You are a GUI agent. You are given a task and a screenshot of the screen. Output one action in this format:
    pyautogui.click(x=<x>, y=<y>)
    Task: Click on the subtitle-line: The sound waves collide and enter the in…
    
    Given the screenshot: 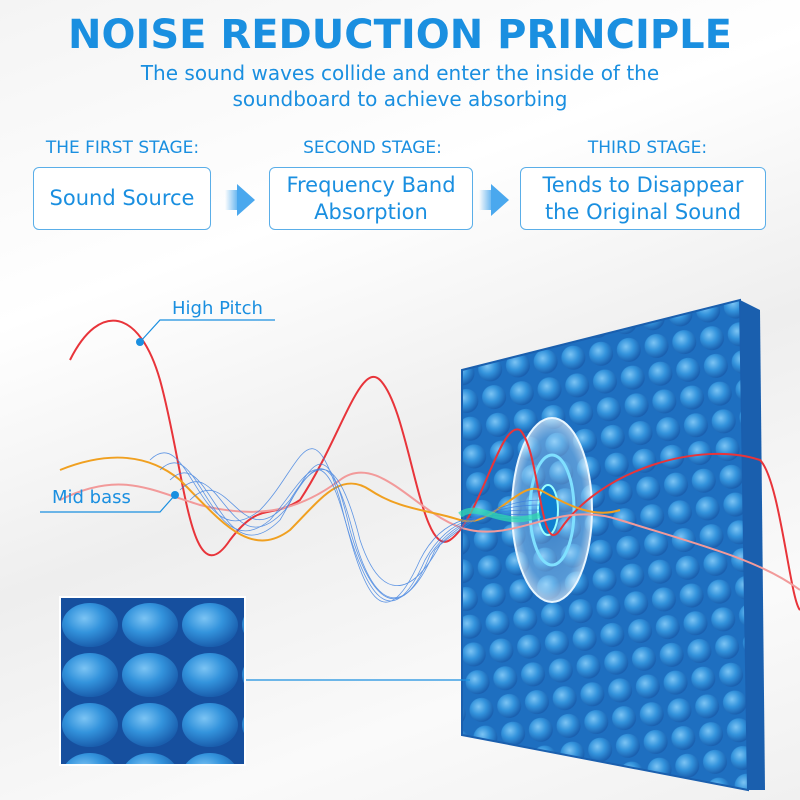 What is the action you would take?
    pyautogui.click(x=400, y=73)
    